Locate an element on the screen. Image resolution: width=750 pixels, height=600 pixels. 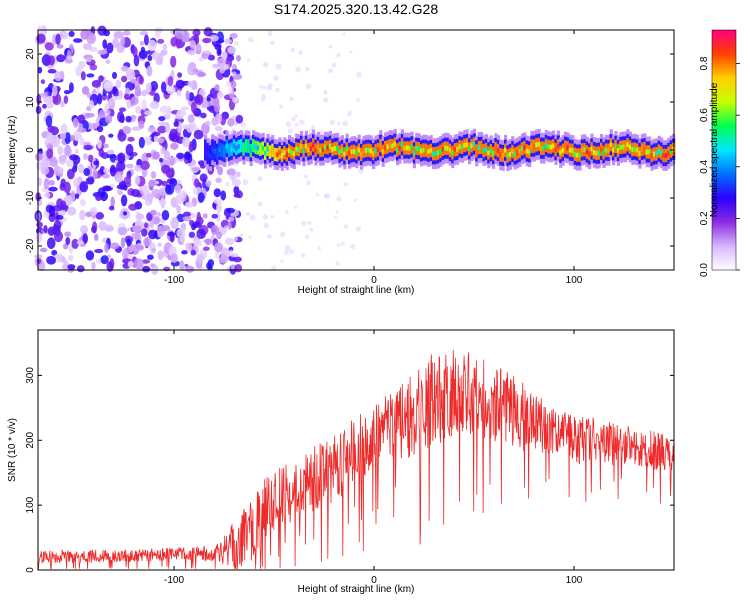
snr-y-tick-label: 200 is located at coordinates (30, 439).